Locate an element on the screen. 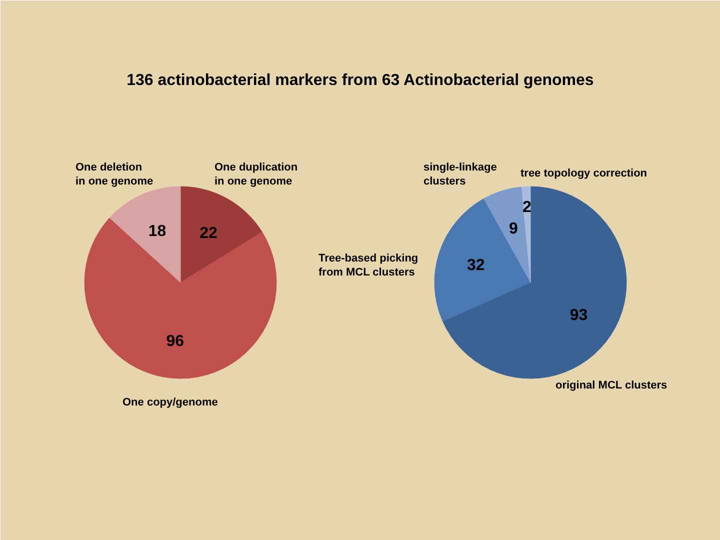  data-label: 2 is located at coordinates (527, 207).